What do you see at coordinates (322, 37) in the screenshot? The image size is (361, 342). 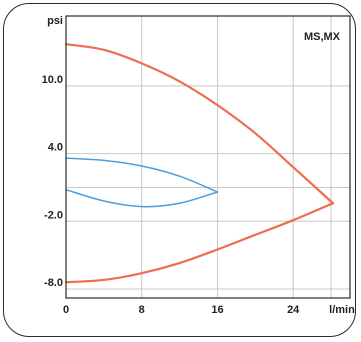 I see `chart-annotation: MS,MX` at bounding box center [322, 37].